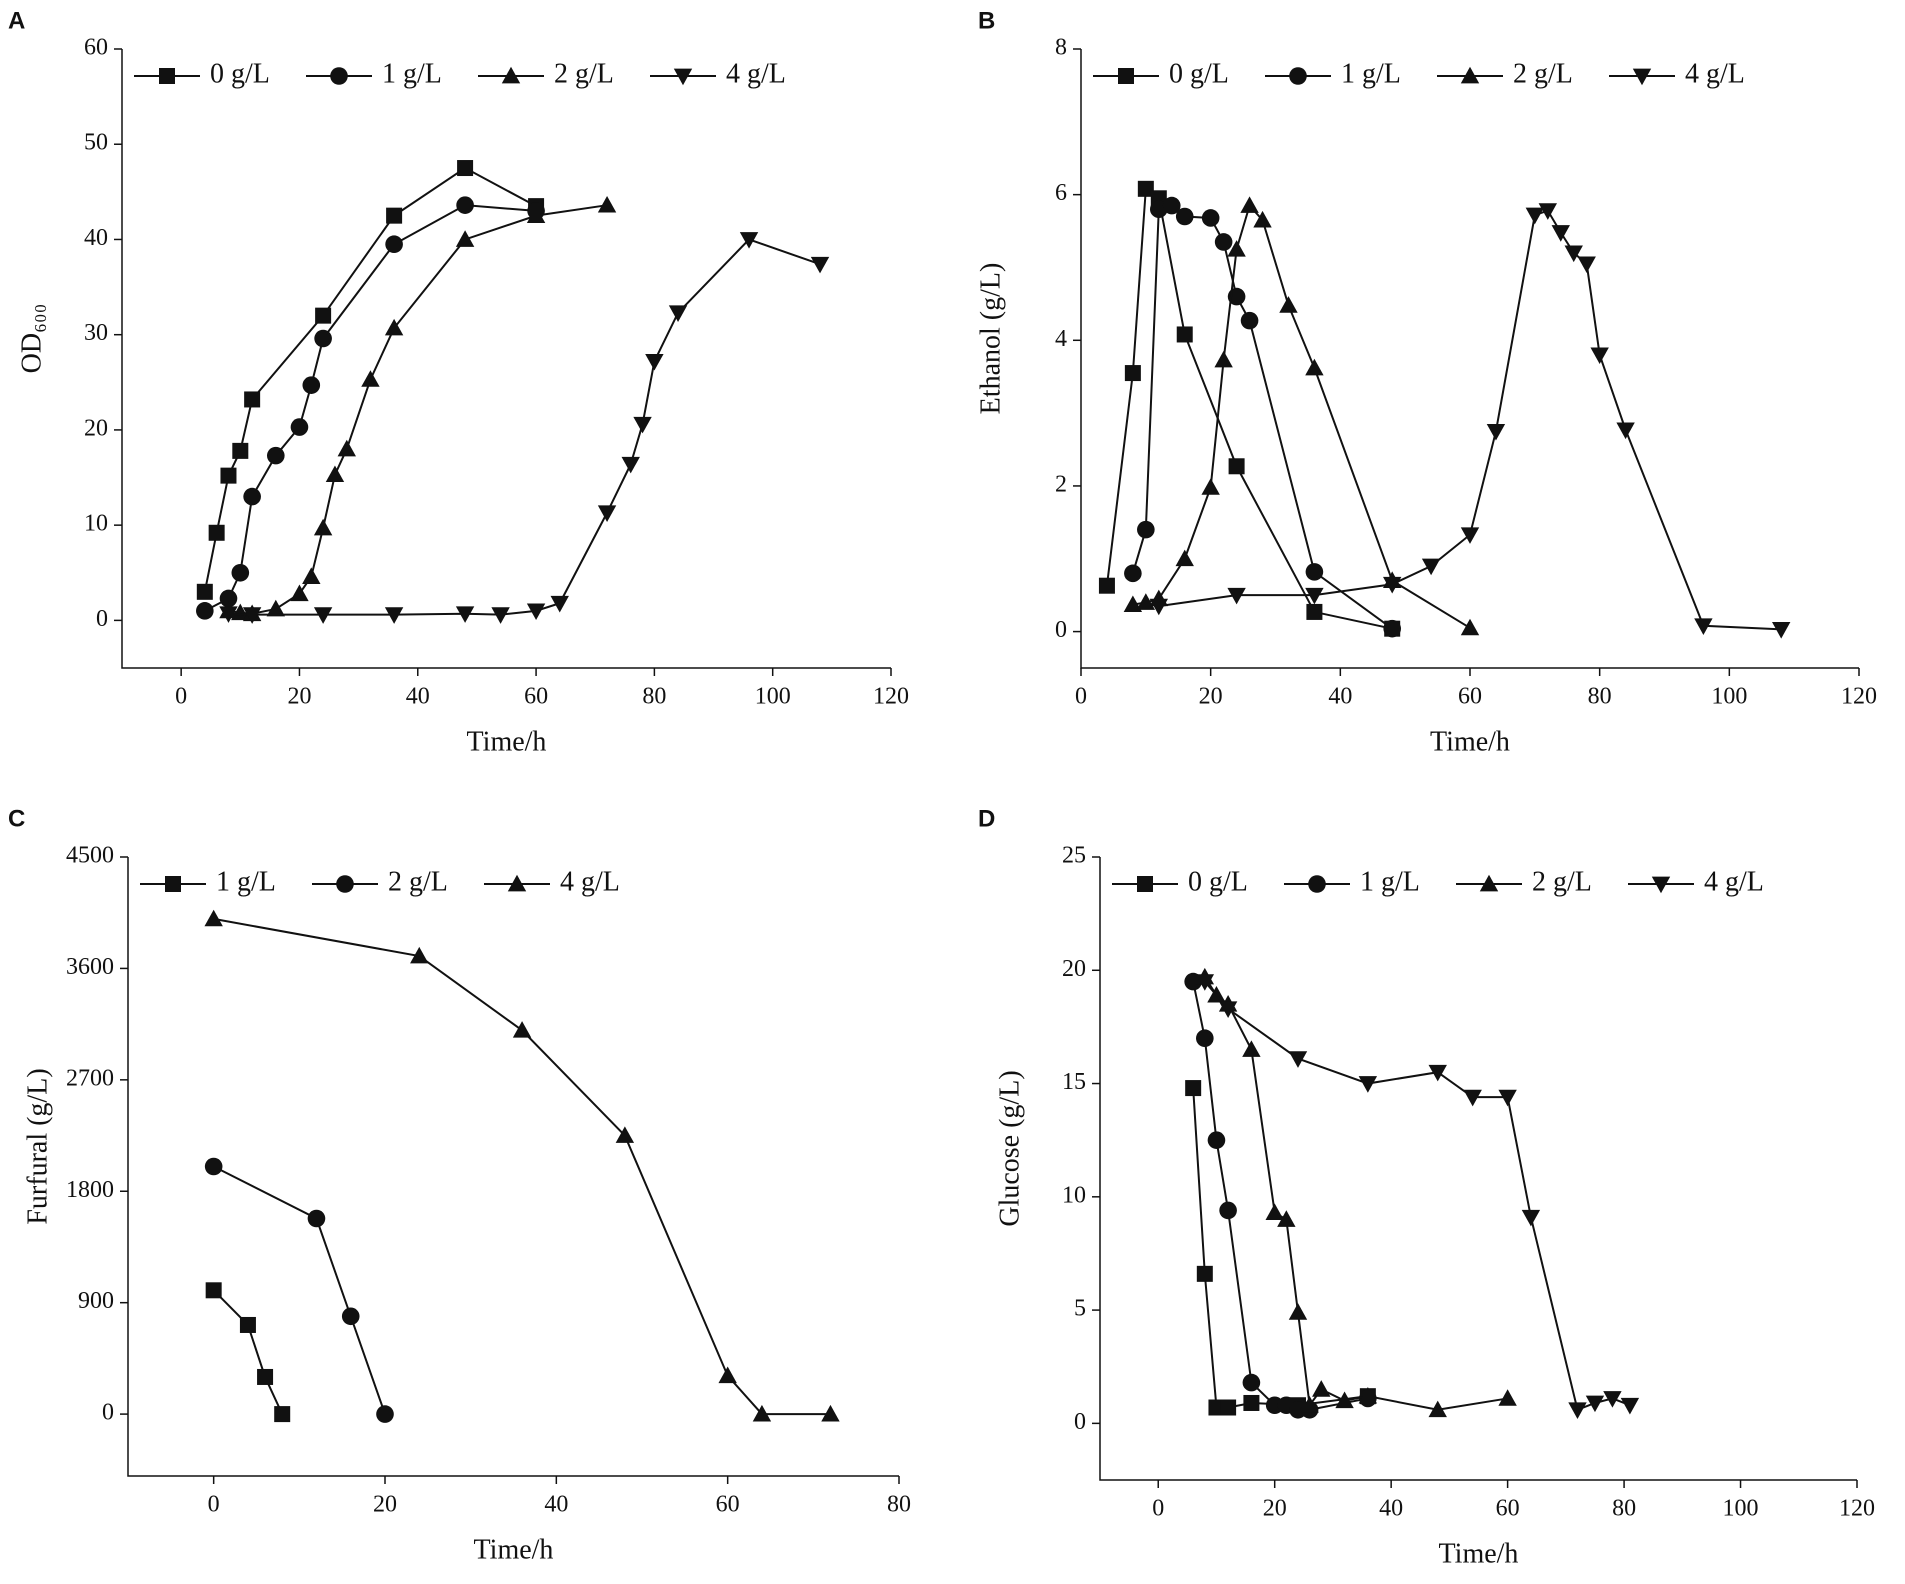  I want to click on panel-label: C, so click(16, 818).